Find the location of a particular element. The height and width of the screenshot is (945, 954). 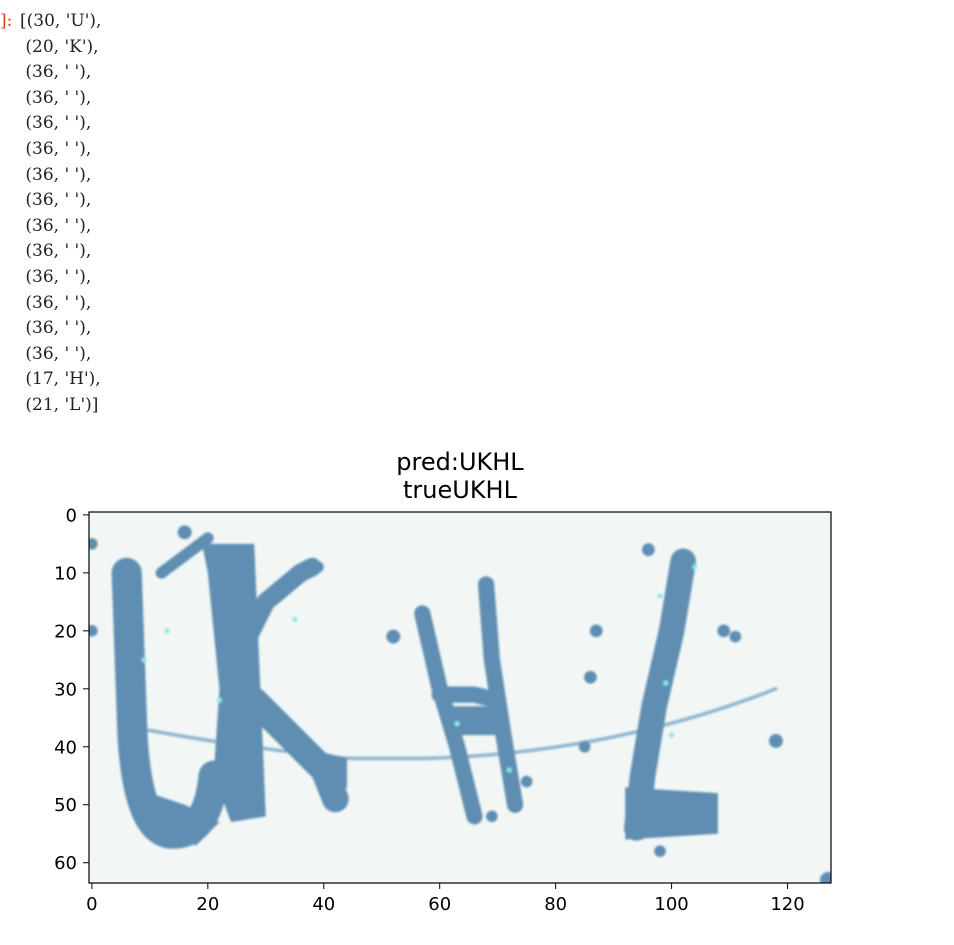

y-tick-label: 20 is located at coordinates (65, 631).